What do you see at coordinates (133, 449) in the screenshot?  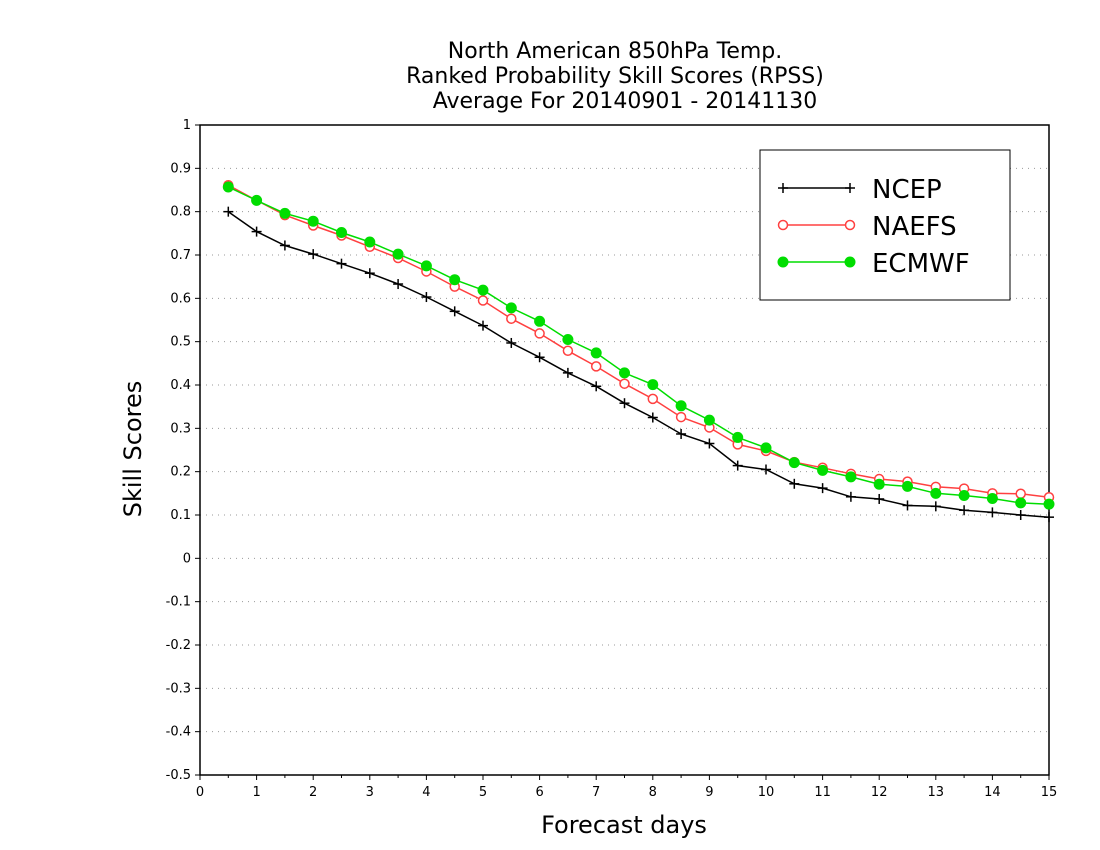 I see `y-axis-title: Skill Scores` at bounding box center [133, 449].